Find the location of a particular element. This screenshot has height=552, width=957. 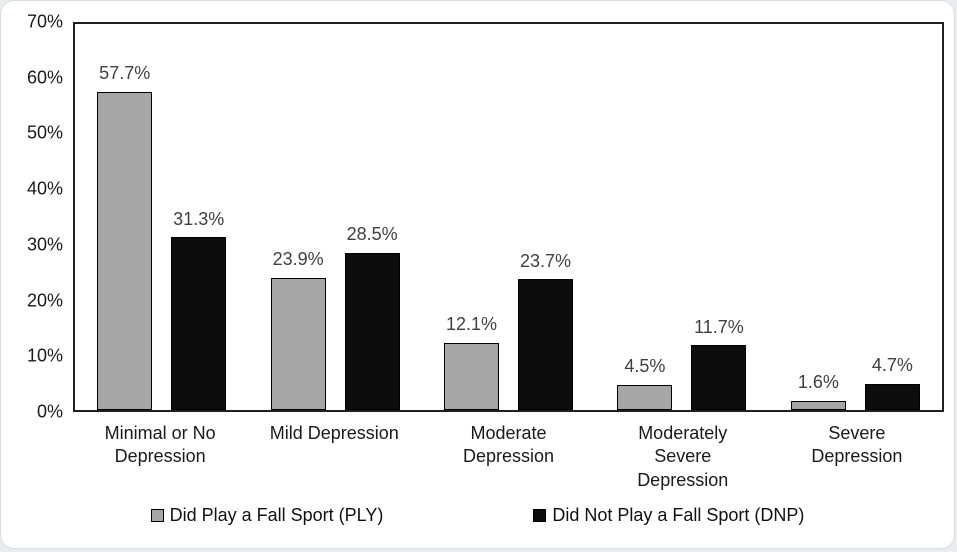

legend-marker-ply-icon is located at coordinates (157, 515).